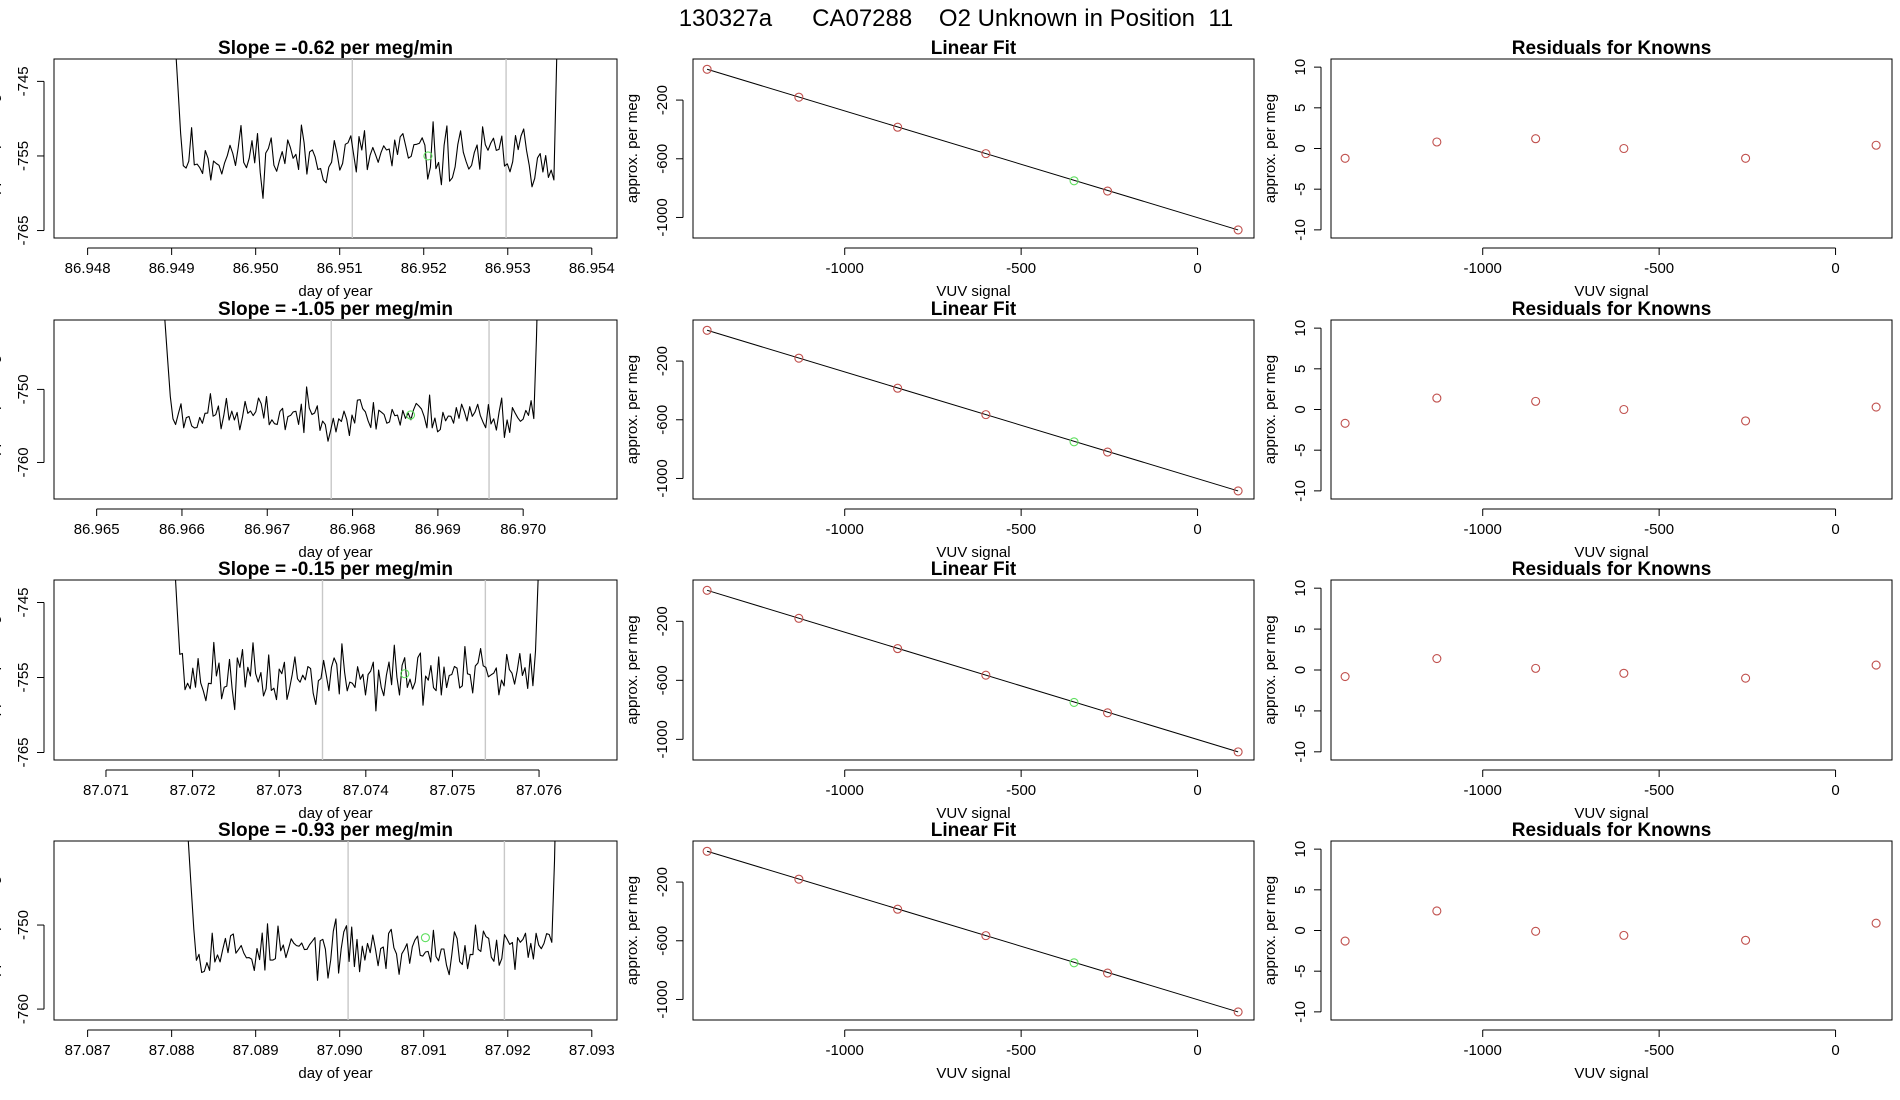 The image size is (1900, 1100). Describe the element at coordinates (523, 529) in the screenshot. I see `x-tick-label: 86.970` at that location.